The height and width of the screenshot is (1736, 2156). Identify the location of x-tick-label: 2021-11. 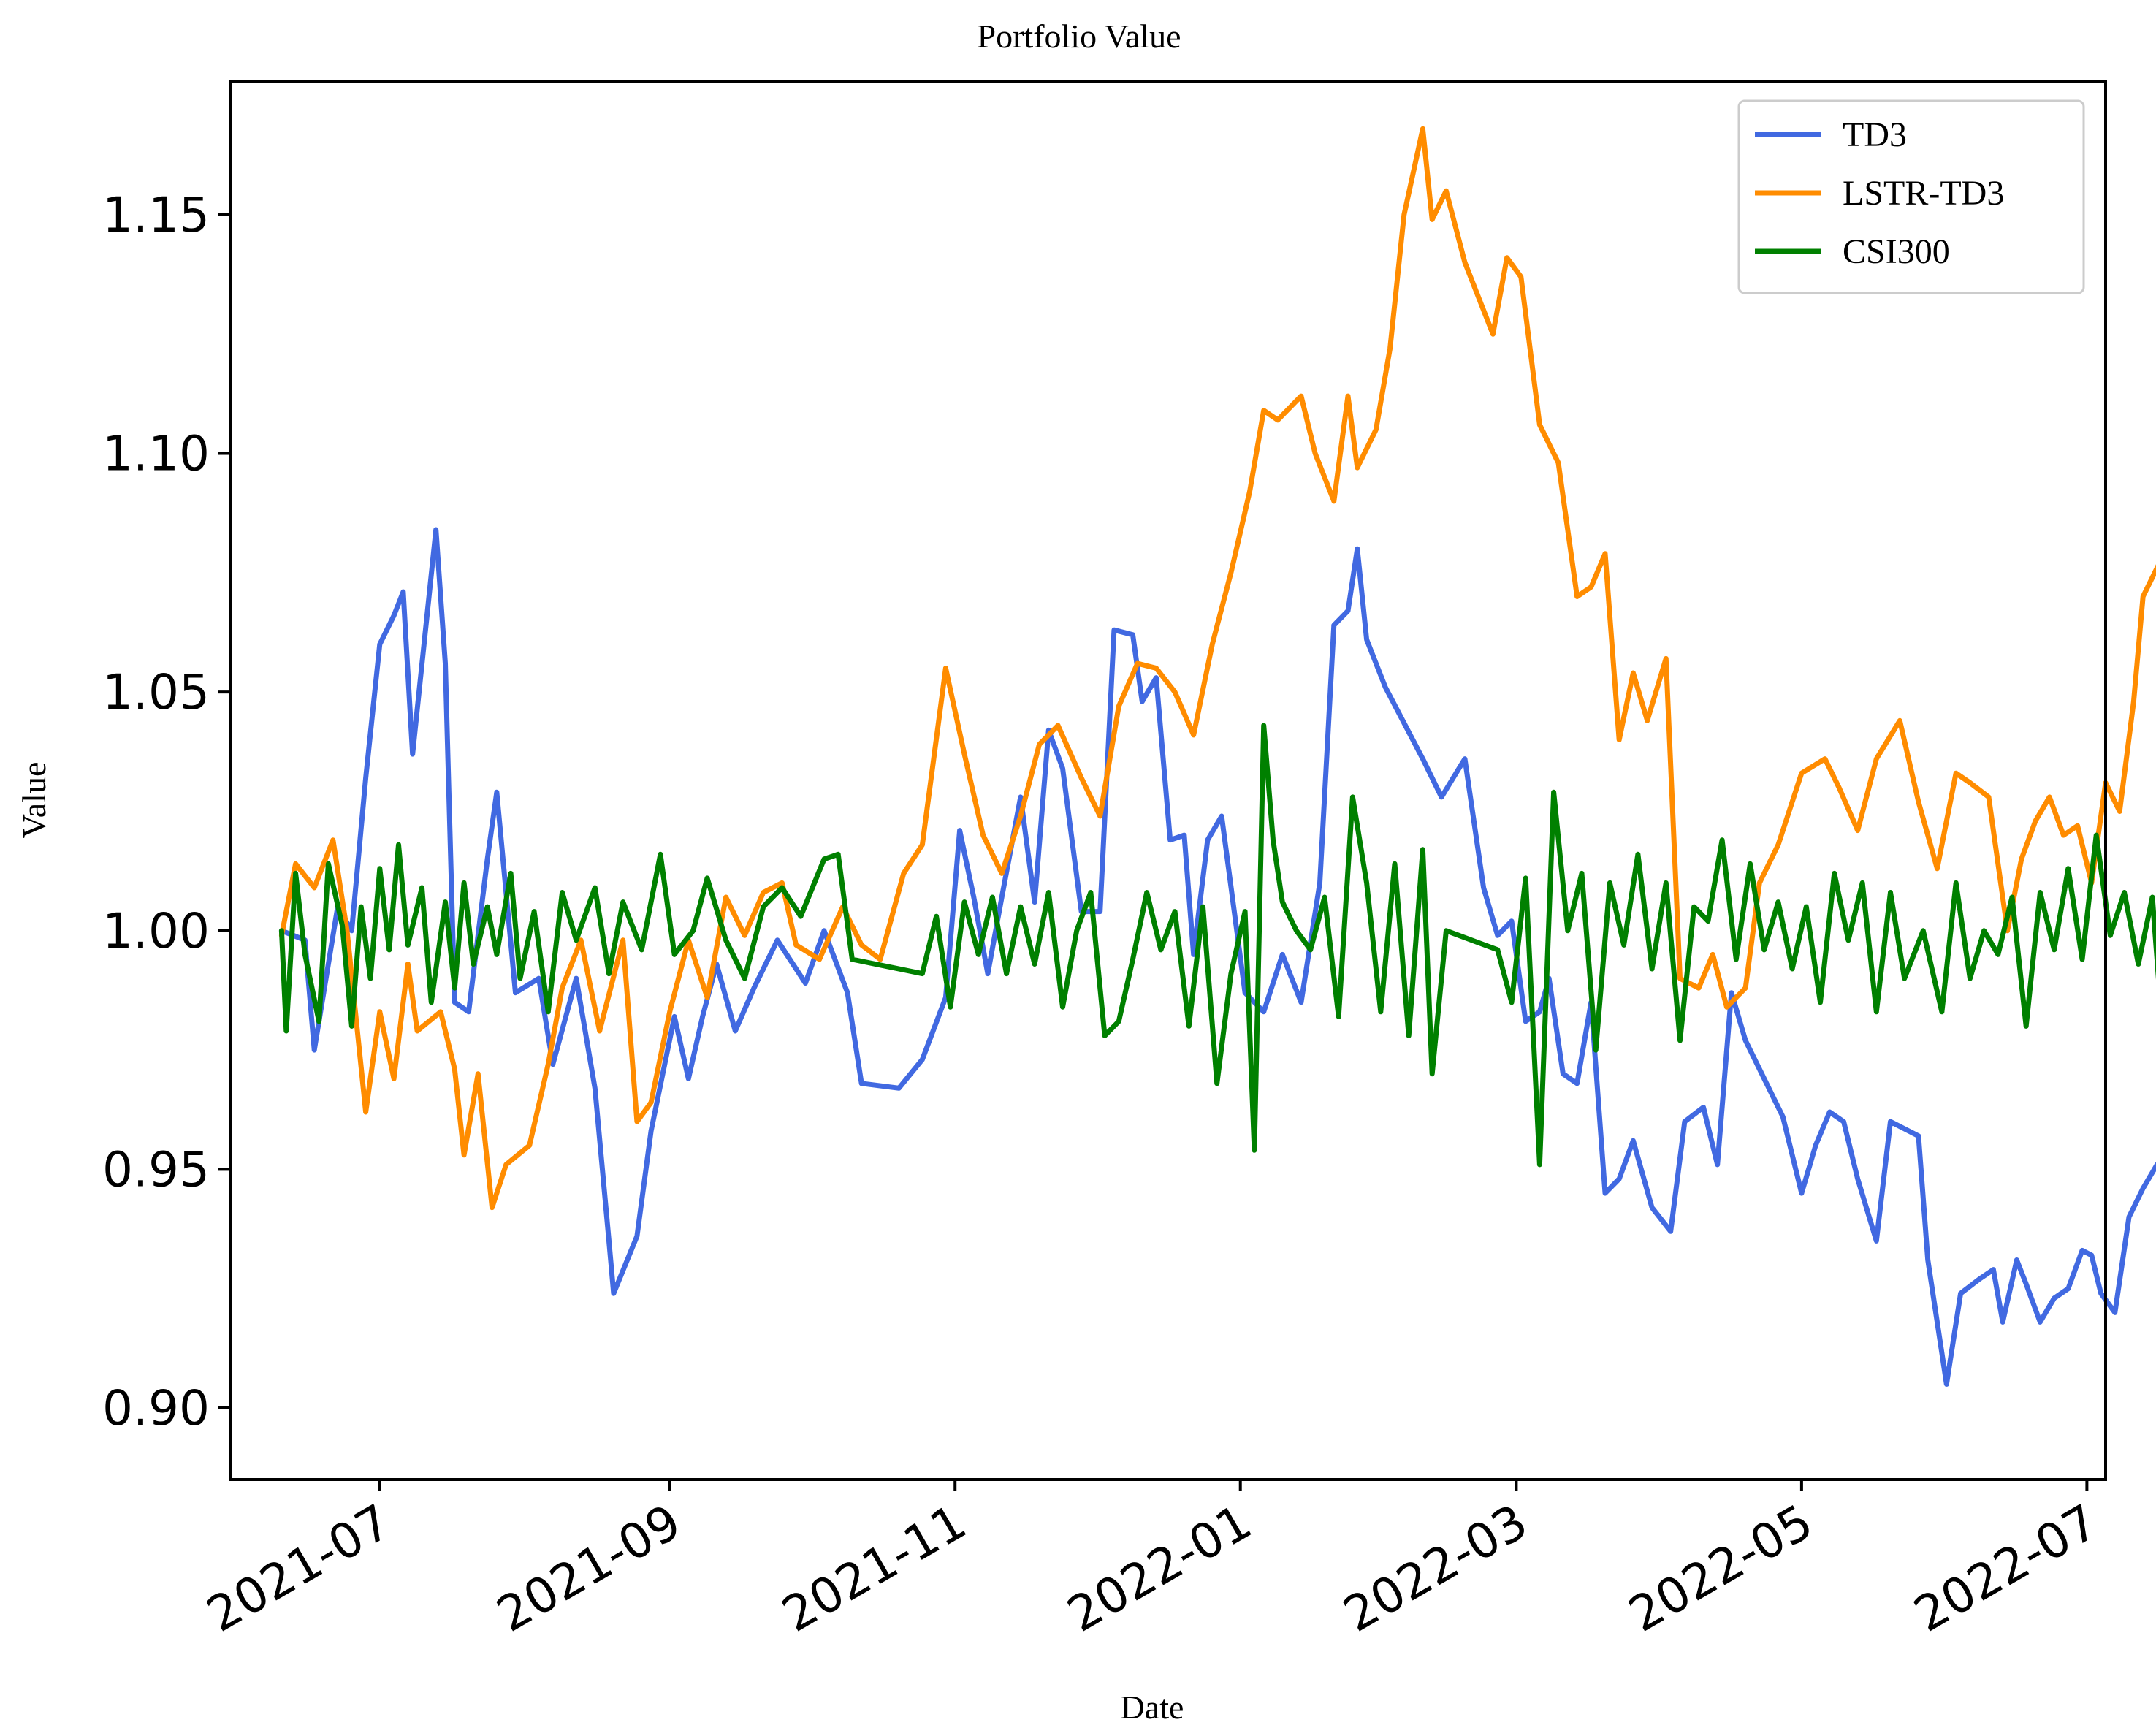
(874, 1568).